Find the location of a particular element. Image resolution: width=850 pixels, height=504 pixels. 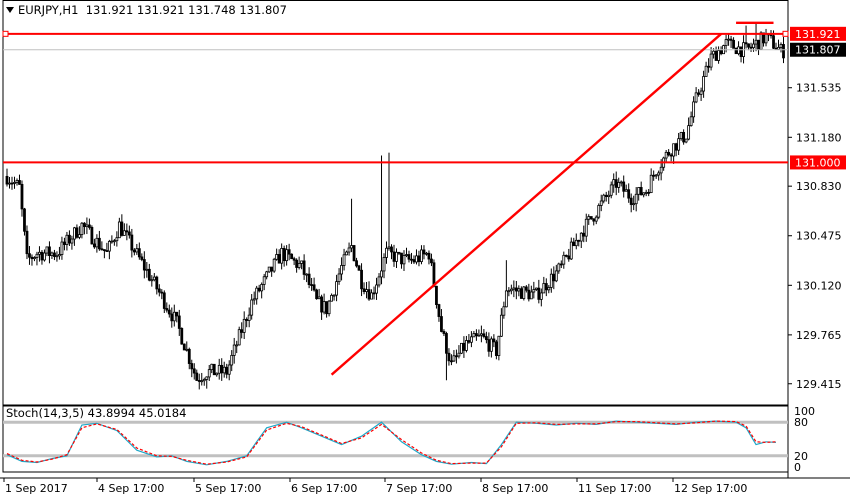

dropdown-triangle-icon is located at coordinates (10, 10).